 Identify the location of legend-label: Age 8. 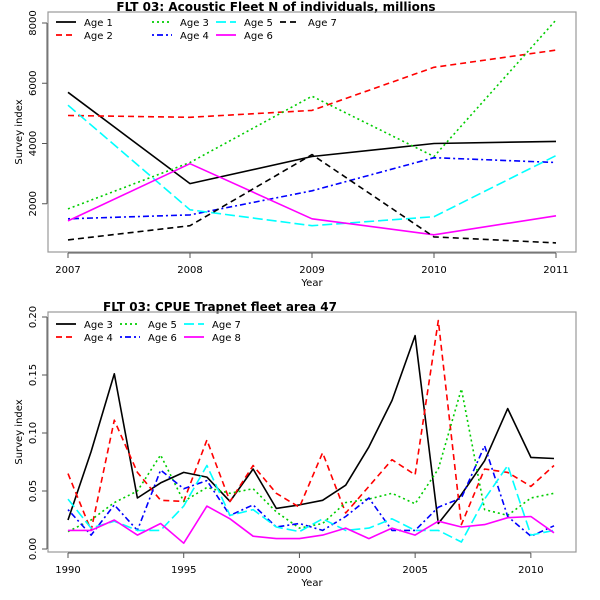
(226, 338).